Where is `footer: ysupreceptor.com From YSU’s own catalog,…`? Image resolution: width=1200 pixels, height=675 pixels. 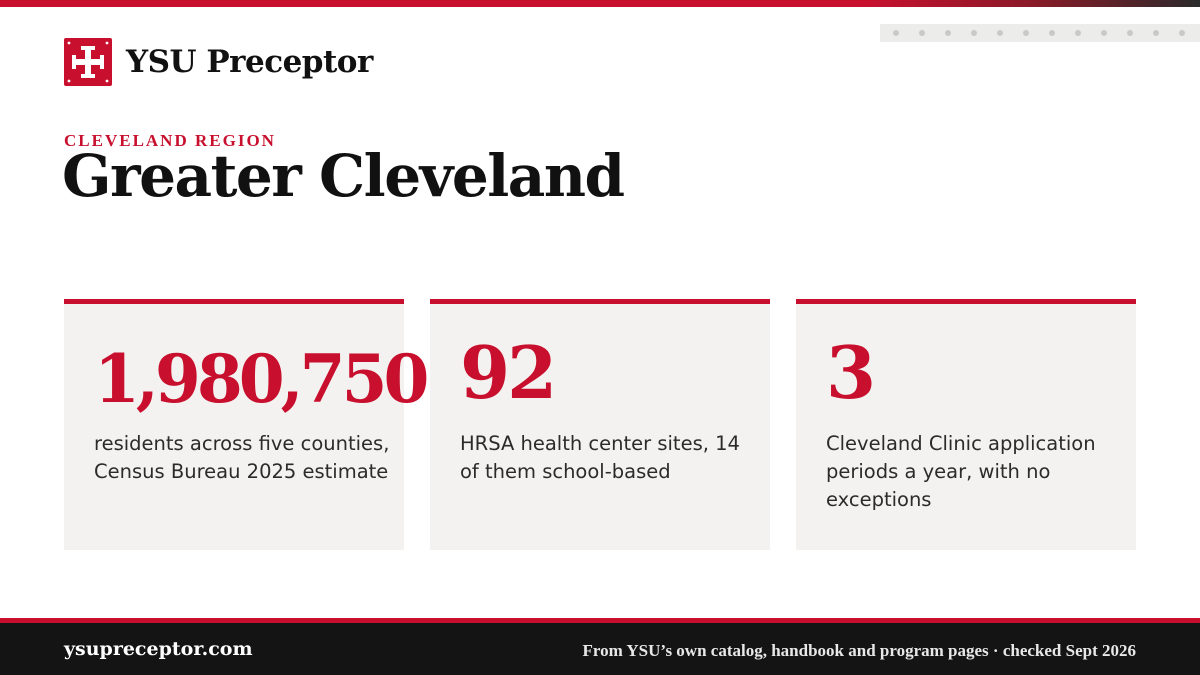 footer: ysupreceptor.com From YSU’s own catalog,… is located at coordinates (600, 646).